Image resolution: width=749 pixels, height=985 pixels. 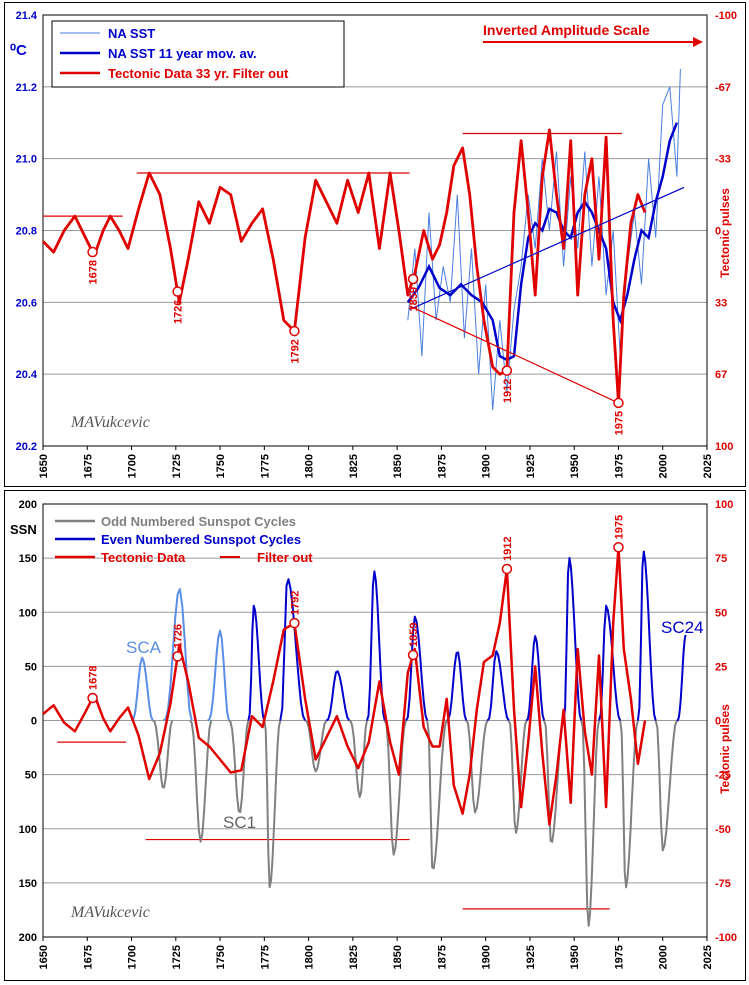 I want to click on legend-box, so click(x=198, y=54).